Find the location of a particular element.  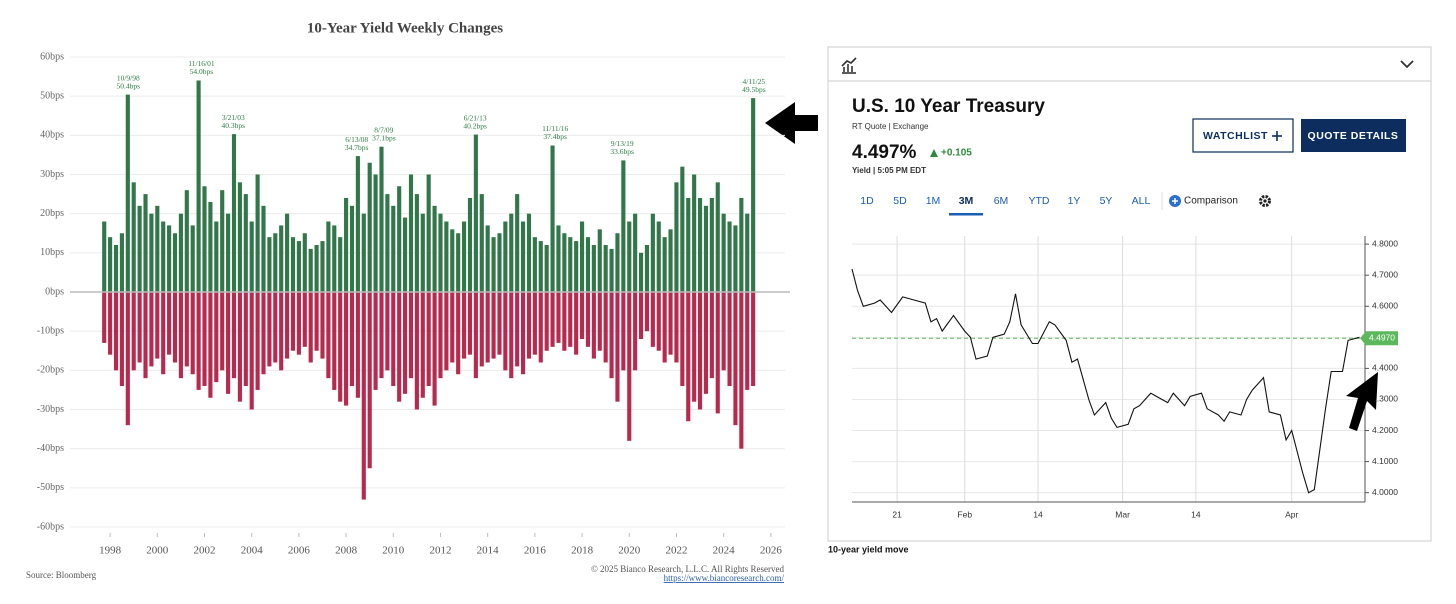

annotation-date: 6/21/13 is located at coordinates (475, 117).